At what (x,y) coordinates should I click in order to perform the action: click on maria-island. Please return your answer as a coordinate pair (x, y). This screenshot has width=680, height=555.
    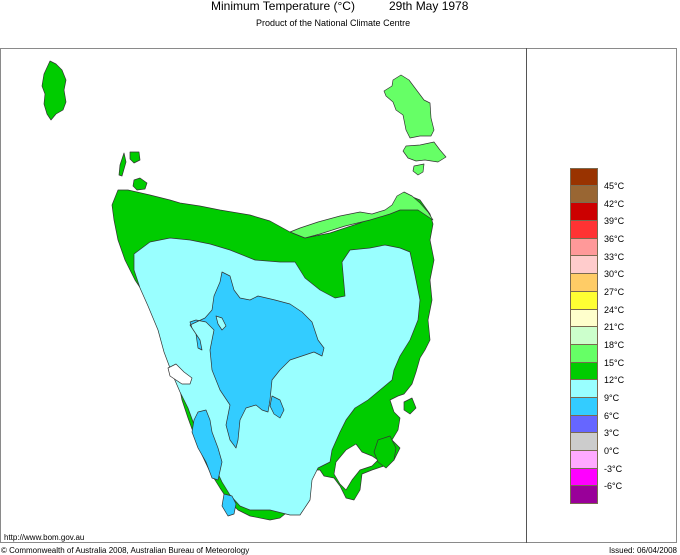
    Looking at the image, I should click on (410, 406).